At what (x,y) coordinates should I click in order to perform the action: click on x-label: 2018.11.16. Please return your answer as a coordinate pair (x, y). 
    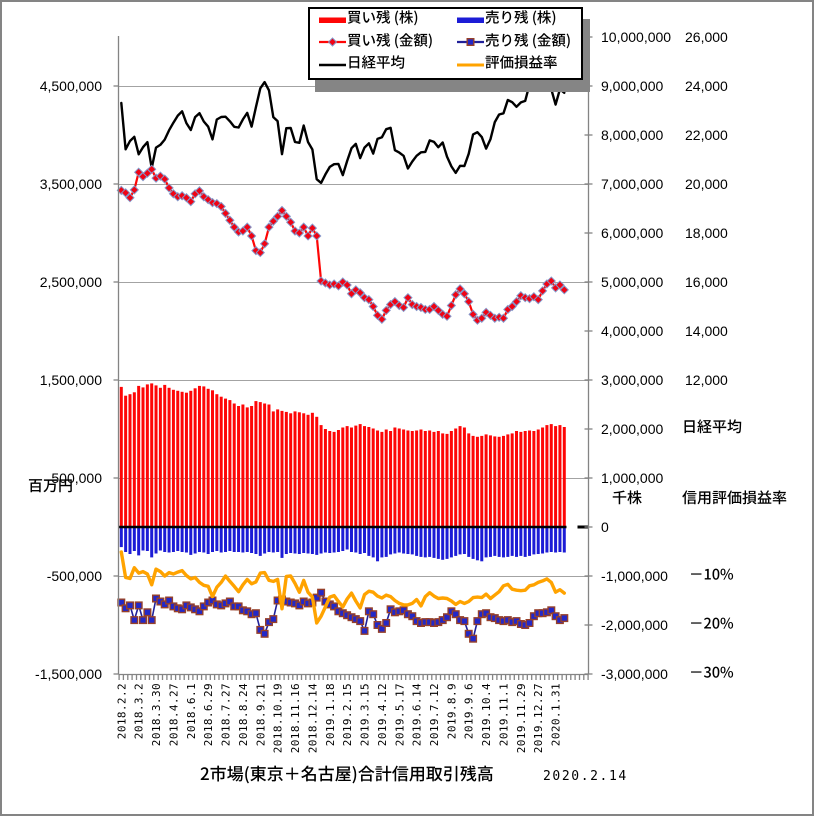
    Looking at the image, I should click on (295, 718).